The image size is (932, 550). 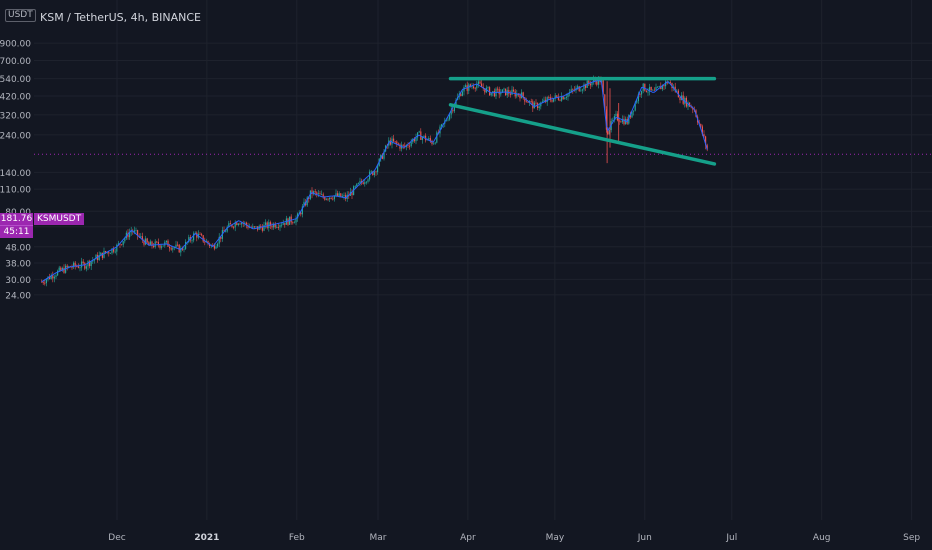 What do you see at coordinates (15, 136) in the screenshot?
I see `y-tick-label: 240.00` at bounding box center [15, 136].